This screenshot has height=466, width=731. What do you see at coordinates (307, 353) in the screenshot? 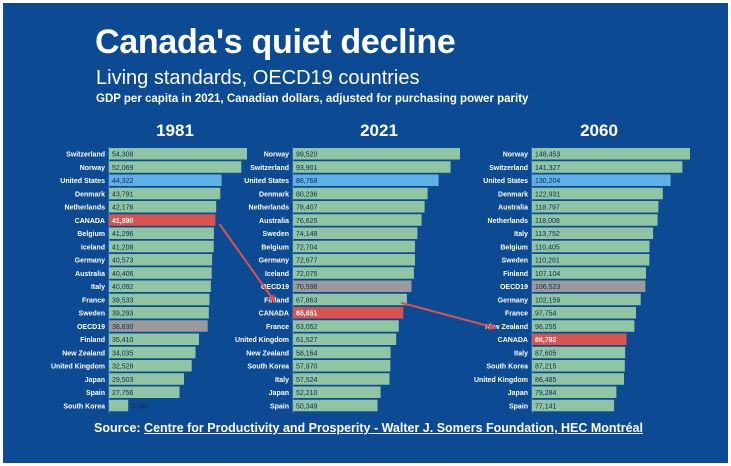
I see `value-label: 58,164` at bounding box center [307, 353].